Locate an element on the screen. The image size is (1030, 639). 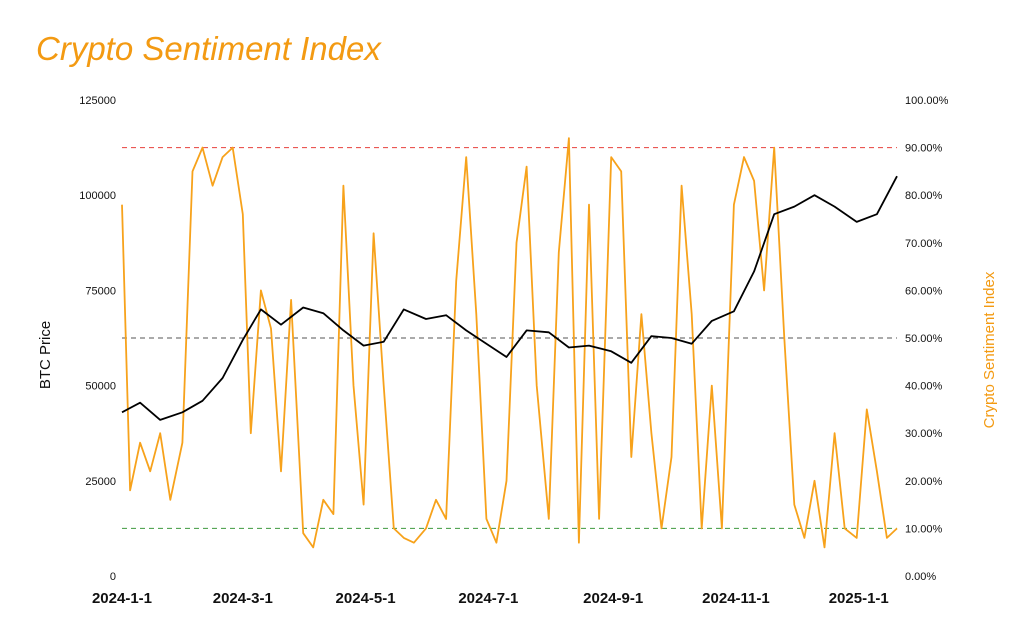
x-tick-label: 2024-11-1 is located at coordinates (736, 598).